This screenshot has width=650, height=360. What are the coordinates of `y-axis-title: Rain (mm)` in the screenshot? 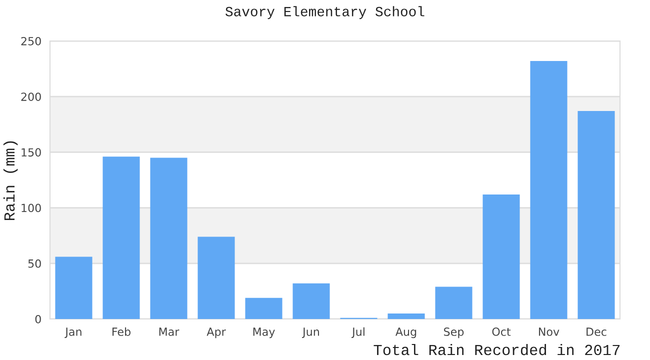 It's located at (10, 180).